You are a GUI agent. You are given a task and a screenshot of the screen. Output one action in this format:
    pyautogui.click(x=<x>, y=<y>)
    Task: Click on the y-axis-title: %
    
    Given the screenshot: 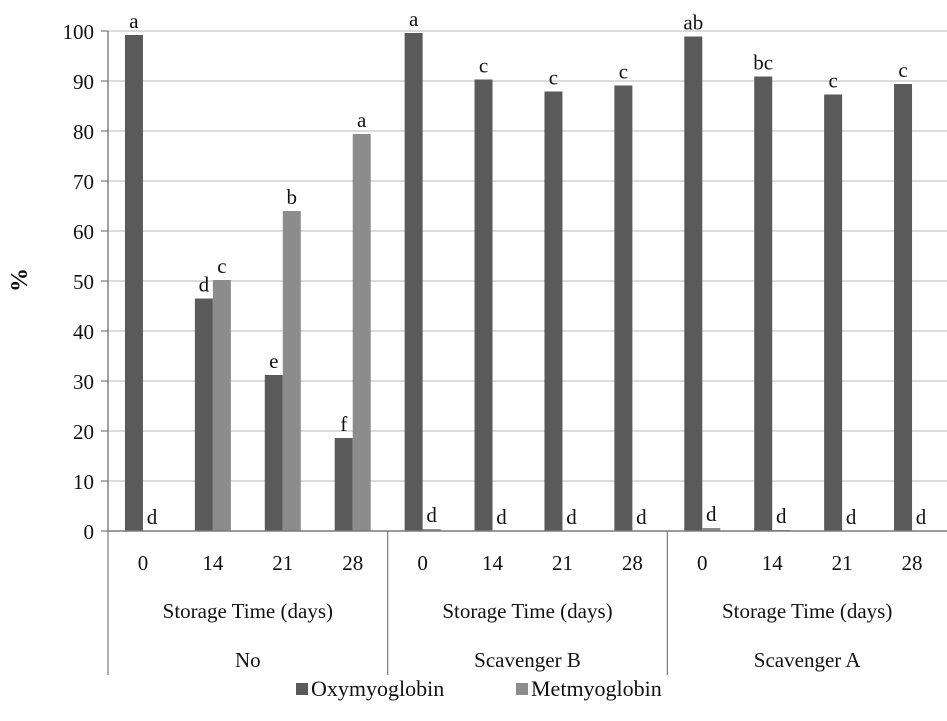 What is the action you would take?
    pyautogui.click(x=20, y=280)
    